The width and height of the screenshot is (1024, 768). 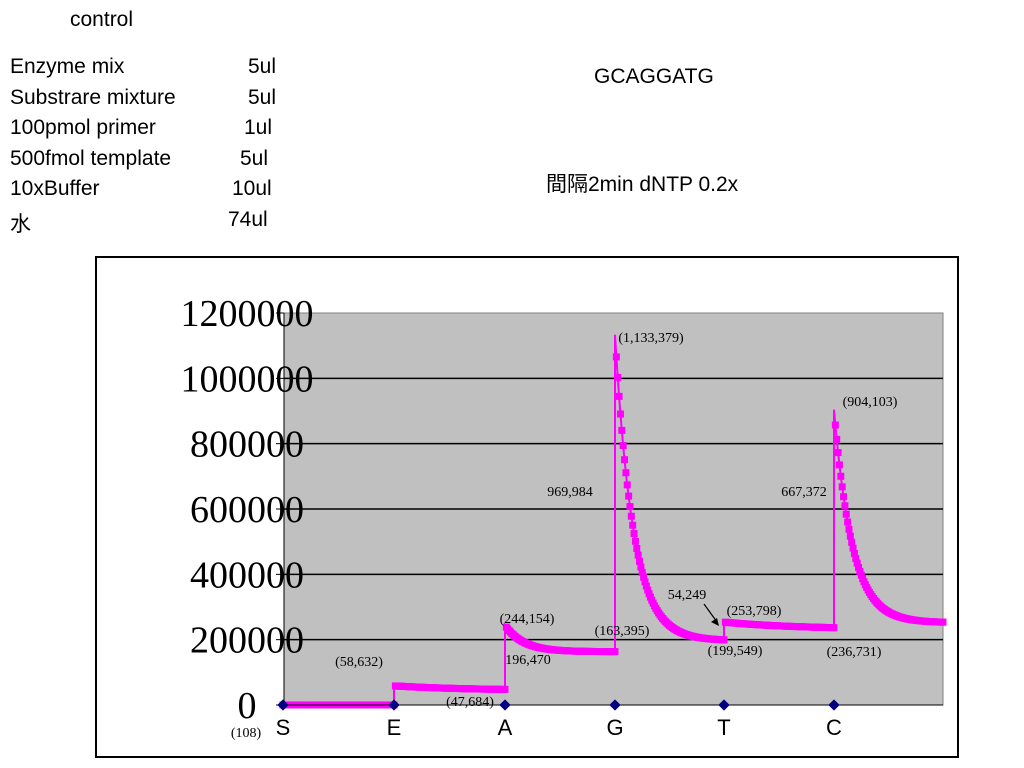 I want to click on reagent-row: 500fmol template 5ul, so click(x=155, y=162).